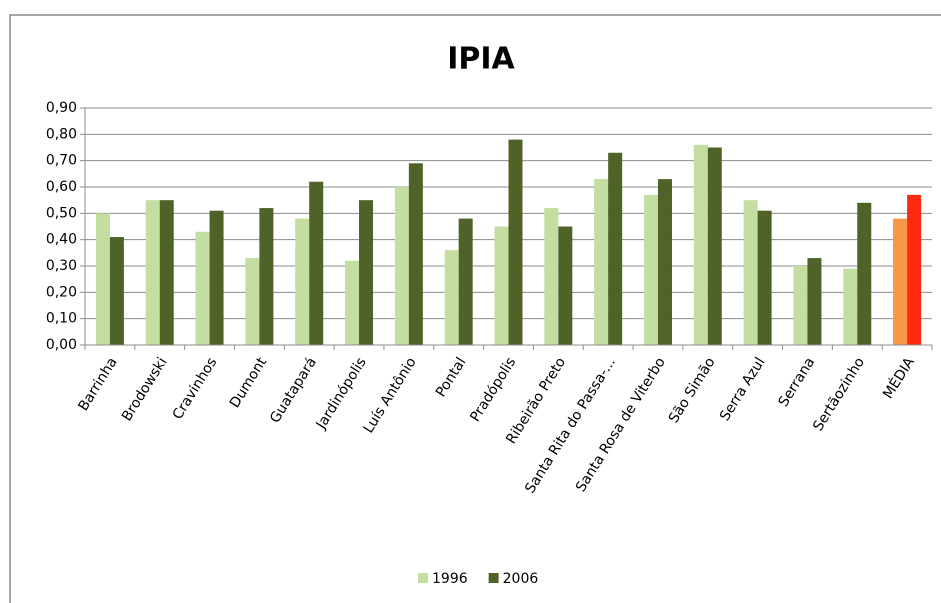  I want to click on y-tick-label: 0,80, so click(61, 134).